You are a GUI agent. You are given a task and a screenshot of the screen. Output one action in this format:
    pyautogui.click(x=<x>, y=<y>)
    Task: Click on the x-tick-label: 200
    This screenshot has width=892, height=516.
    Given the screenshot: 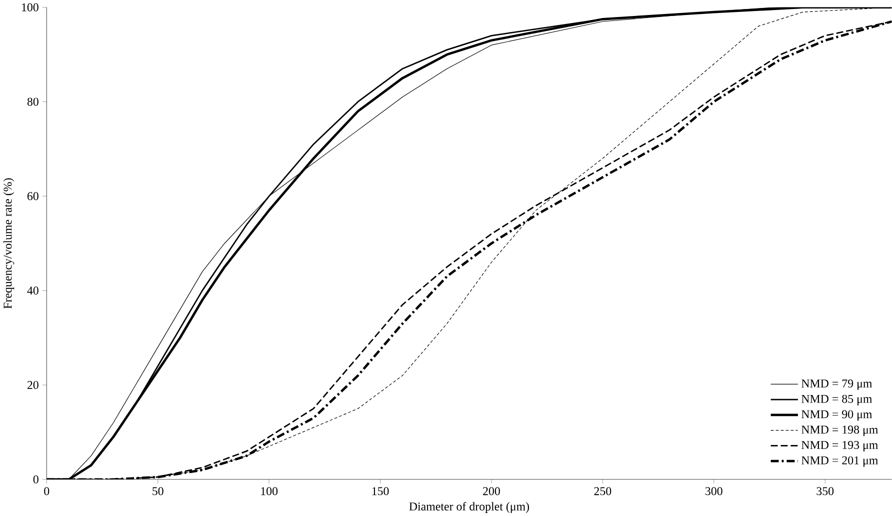 What is the action you would take?
    pyautogui.click(x=491, y=491)
    